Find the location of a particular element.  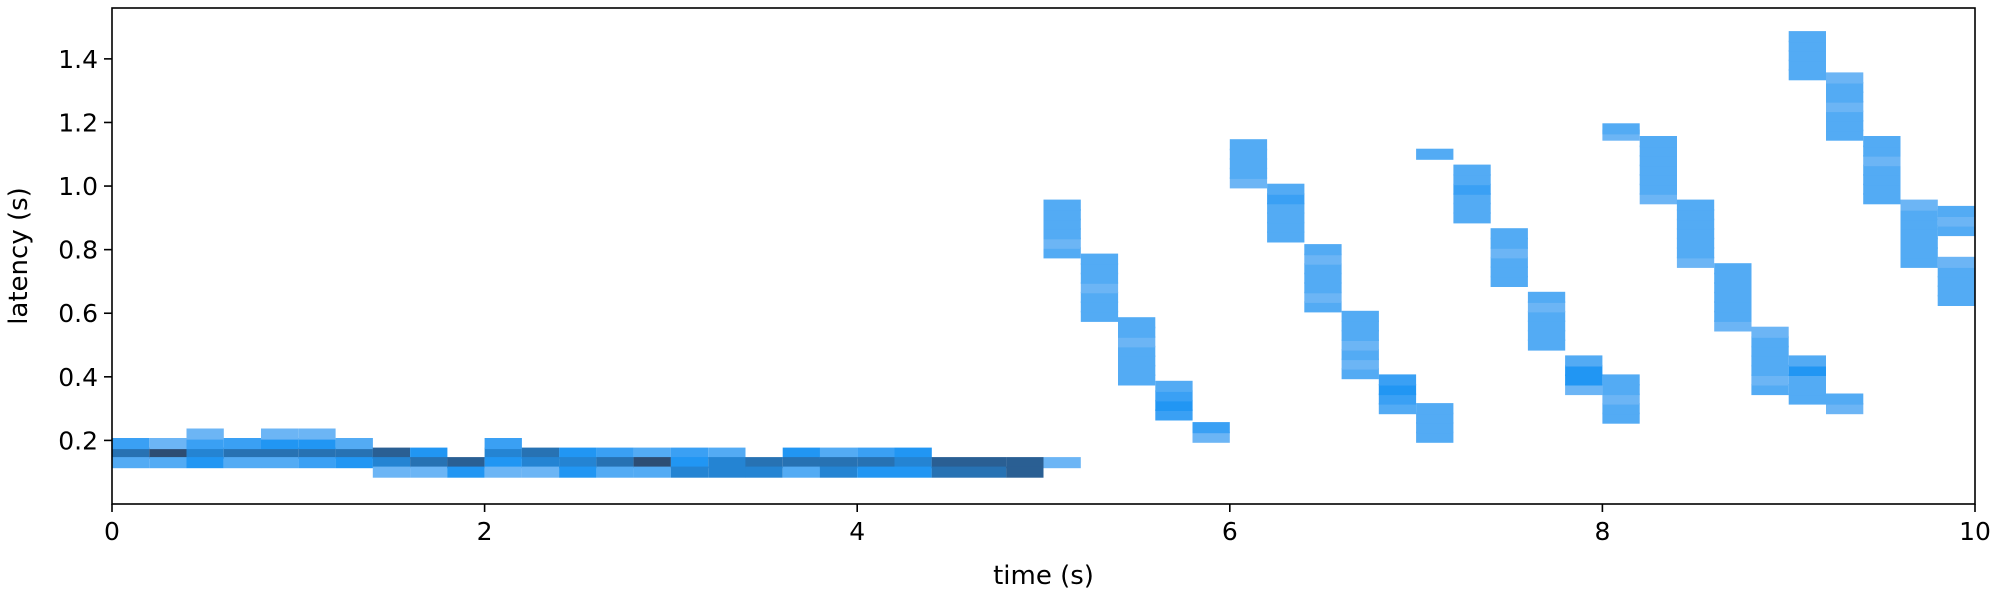

y-axis-ticks: 0.2 0.4 0.6 0.8 1.0 1.2 1.4 is located at coordinates (85, 250).